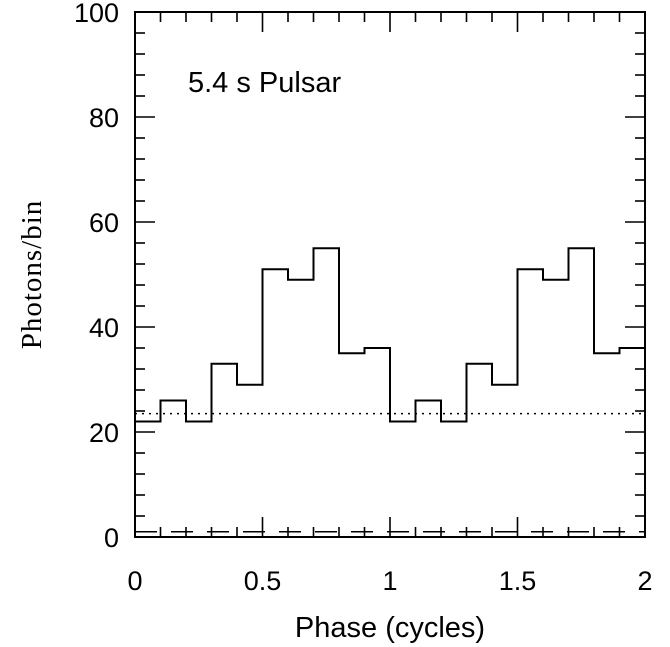  What do you see at coordinates (104, 433) in the screenshot?
I see `y-tick-label: 20` at bounding box center [104, 433].